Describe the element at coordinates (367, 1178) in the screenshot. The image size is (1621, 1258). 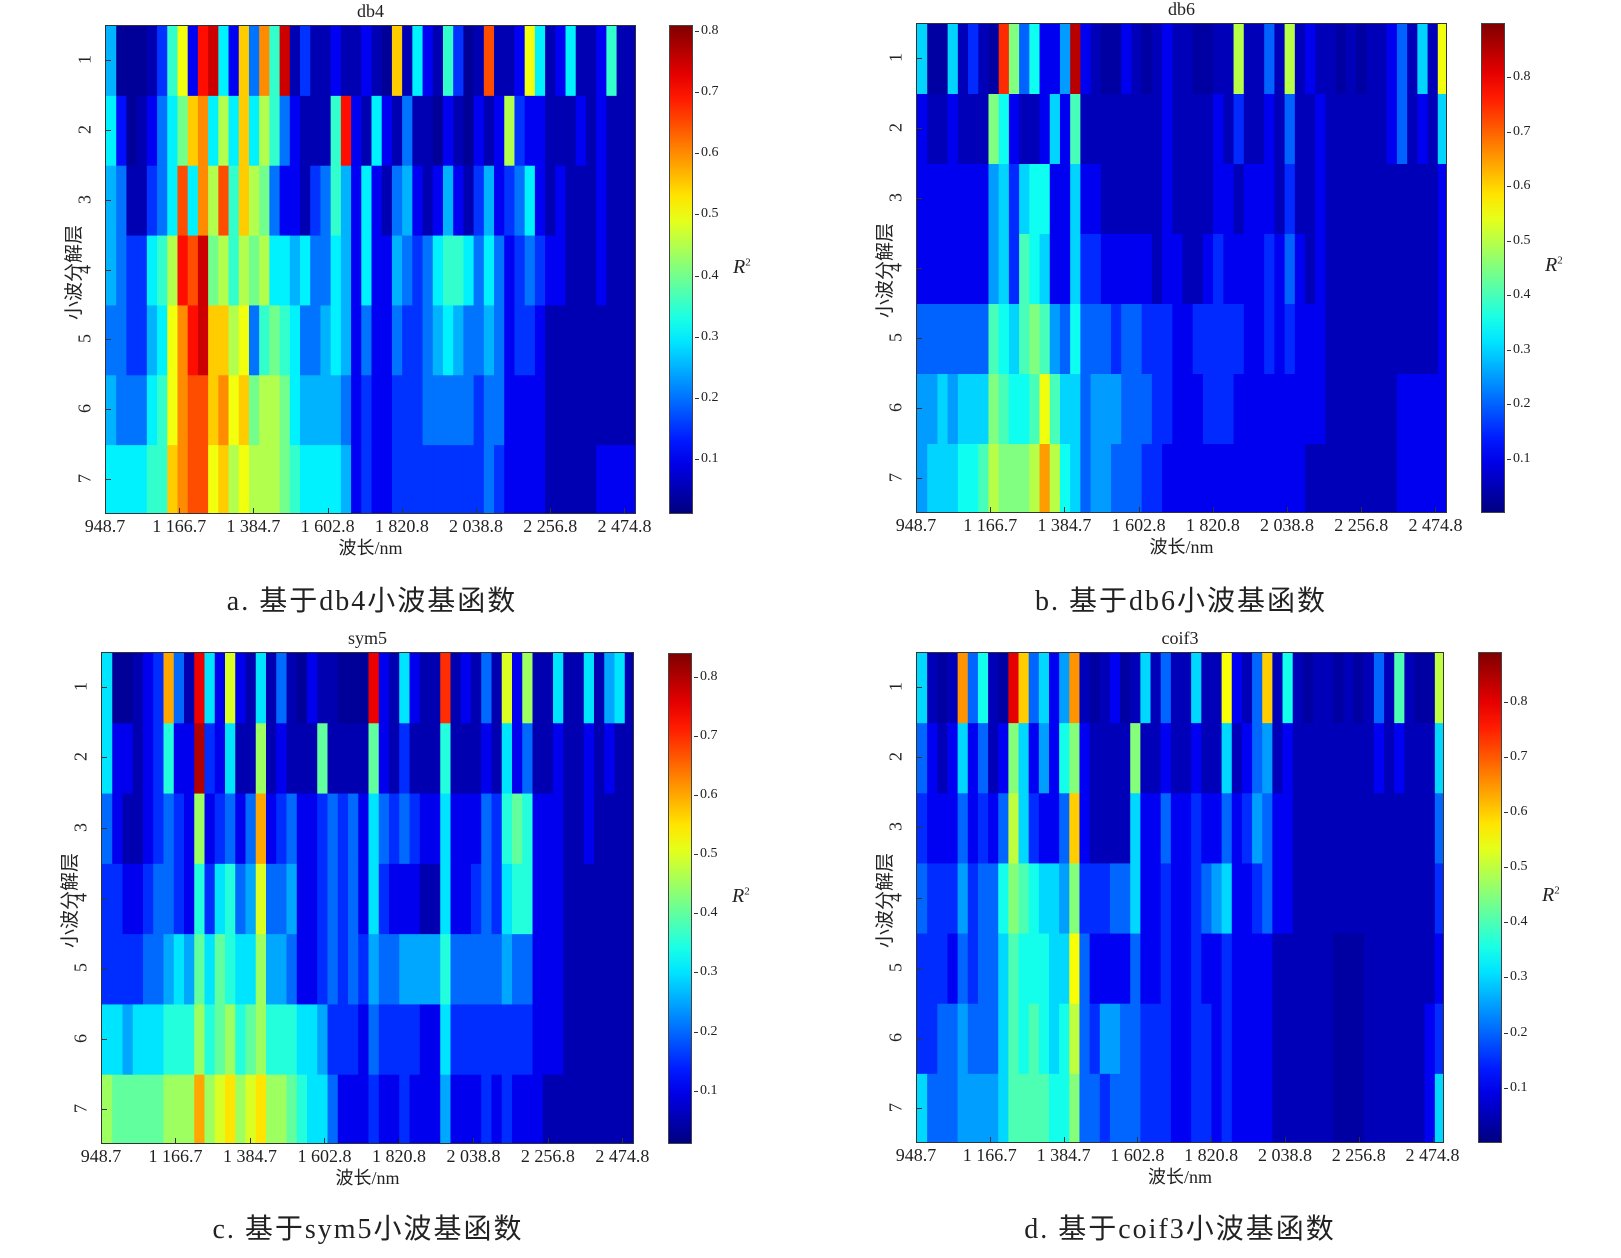
I see `x-axis-label: 波长/nm` at that location.